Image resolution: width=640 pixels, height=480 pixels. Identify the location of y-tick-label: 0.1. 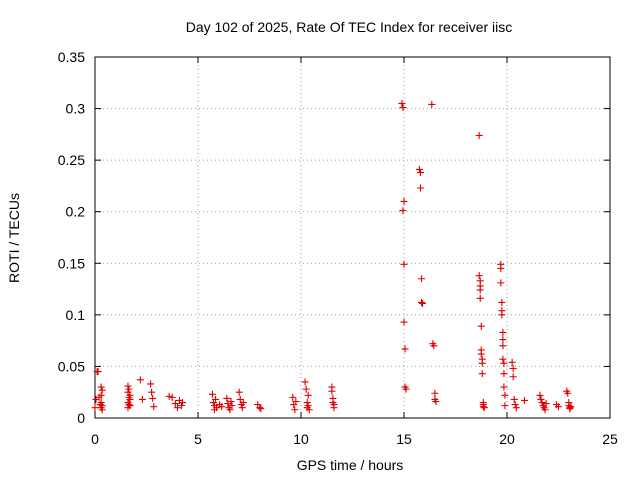
(76, 315).